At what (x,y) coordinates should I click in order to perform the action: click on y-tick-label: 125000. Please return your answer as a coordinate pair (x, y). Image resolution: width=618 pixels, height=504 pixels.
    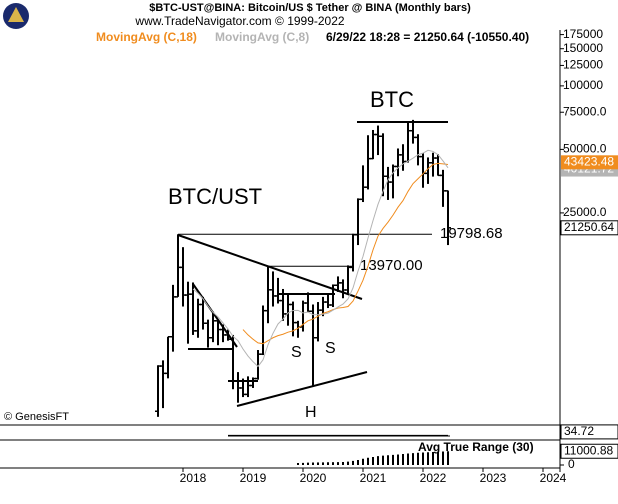
    Looking at the image, I should click on (583, 65).